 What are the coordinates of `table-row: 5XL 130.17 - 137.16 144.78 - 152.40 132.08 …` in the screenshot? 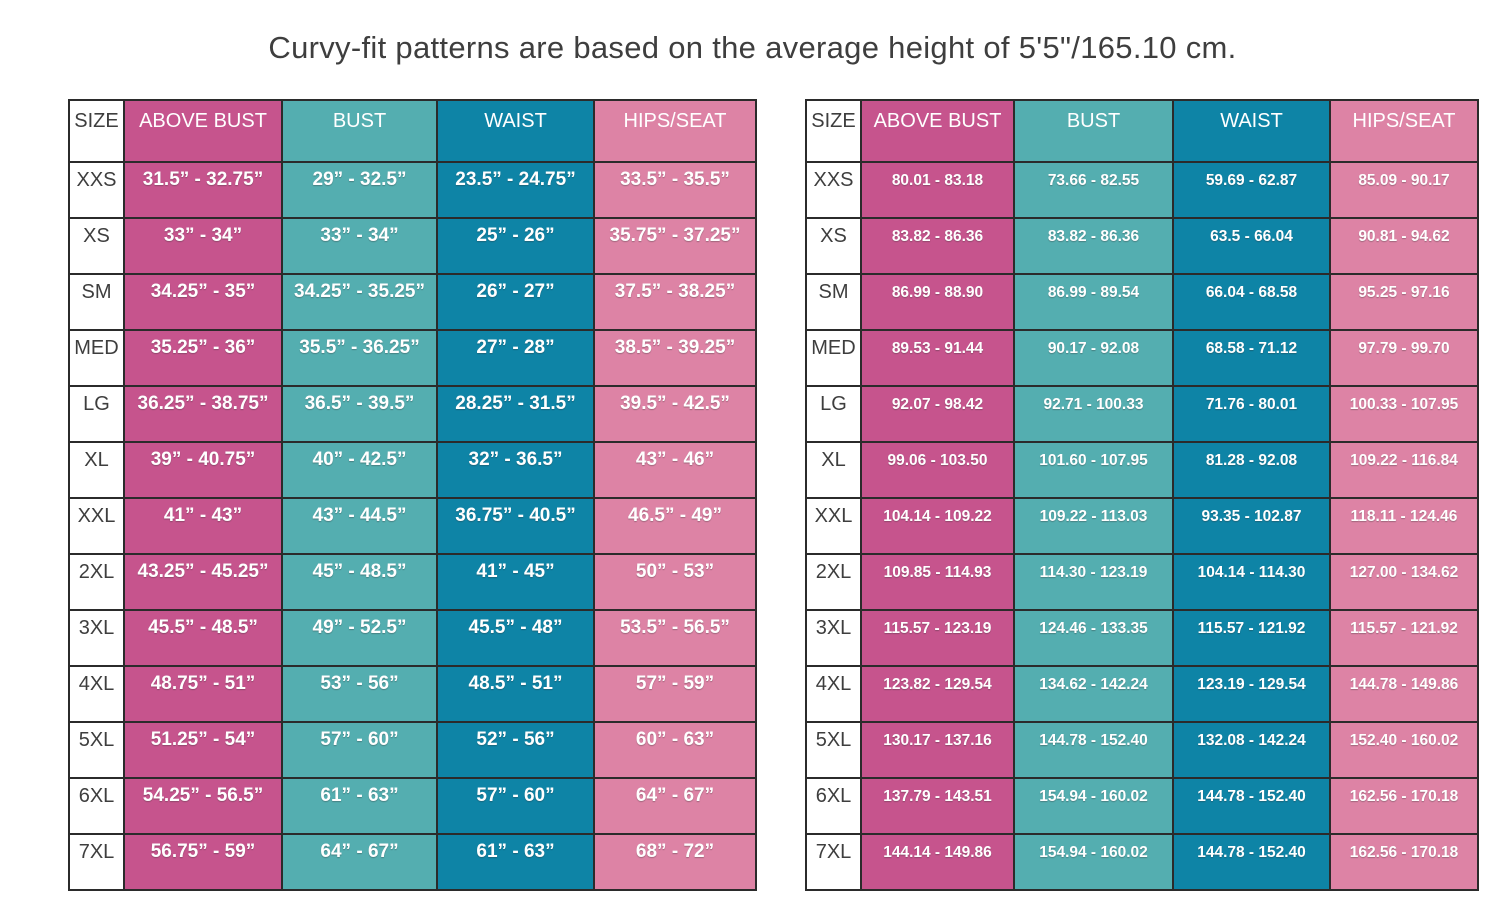 It's located at (1142, 750).